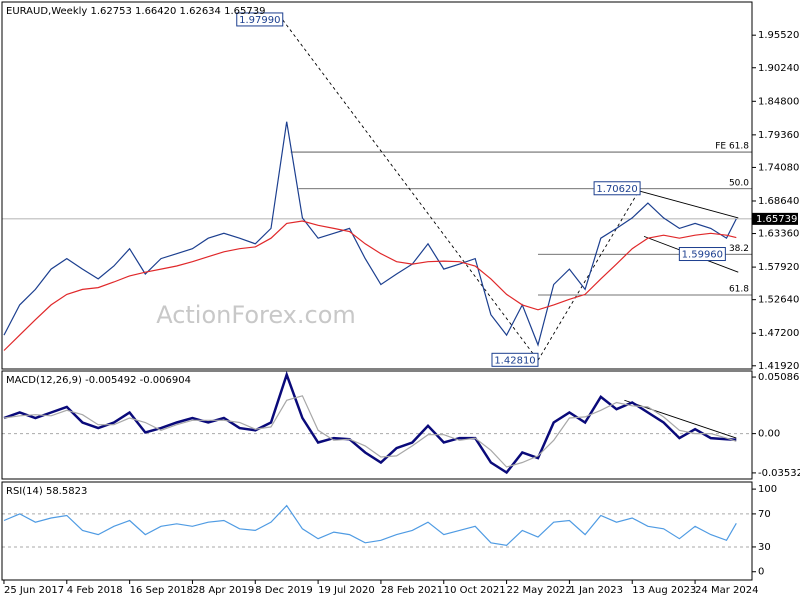  Describe the element at coordinates (778, 300) in the screenshot. I see `y-tick-label: 1.52640` at that location.